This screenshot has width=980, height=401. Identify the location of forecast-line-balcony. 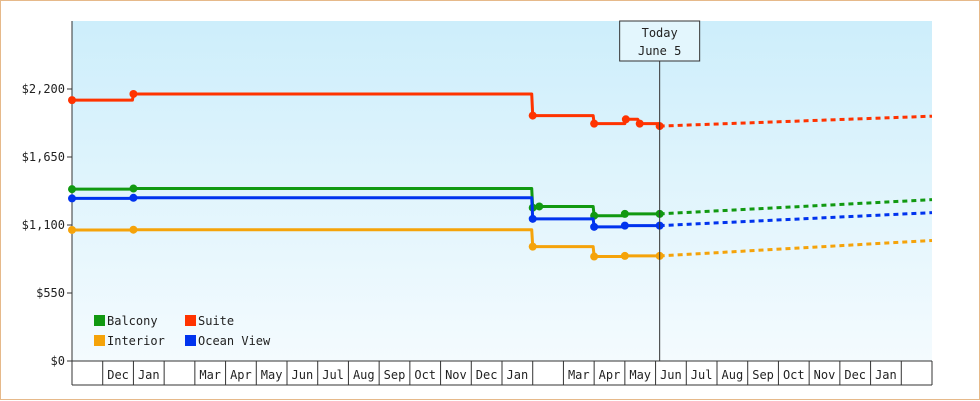
(796, 207).